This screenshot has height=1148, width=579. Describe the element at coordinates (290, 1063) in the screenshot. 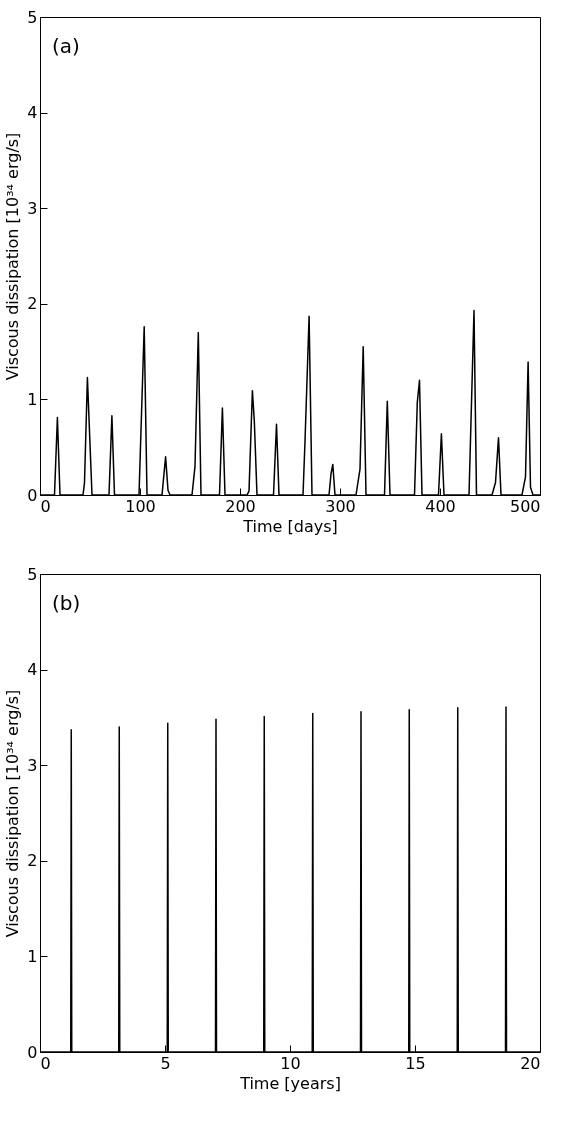

I see `x-tick-label: 10` at that location.